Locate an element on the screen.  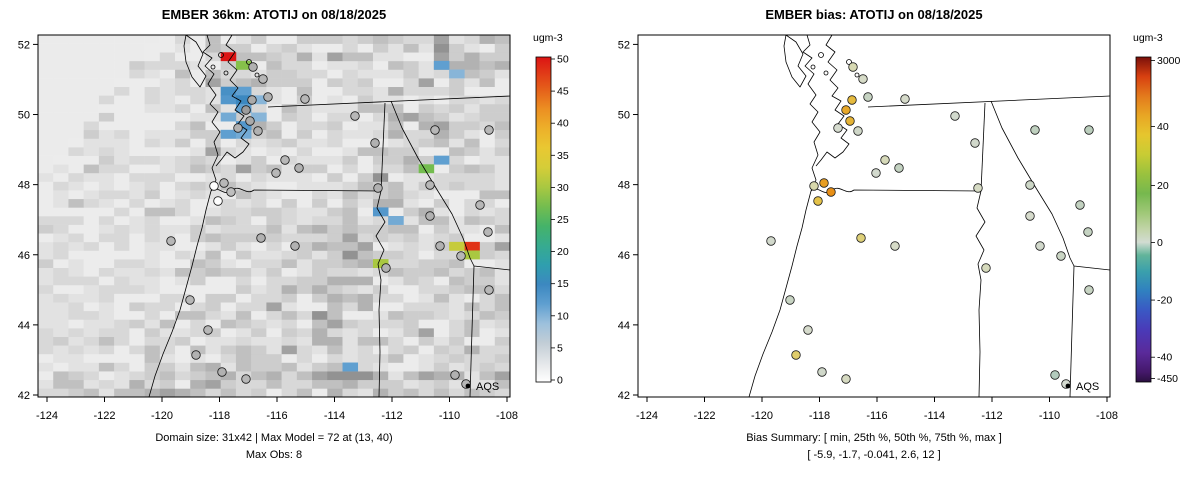
colorbar-tick-label: -20 is located at coordinates (1164, 301).